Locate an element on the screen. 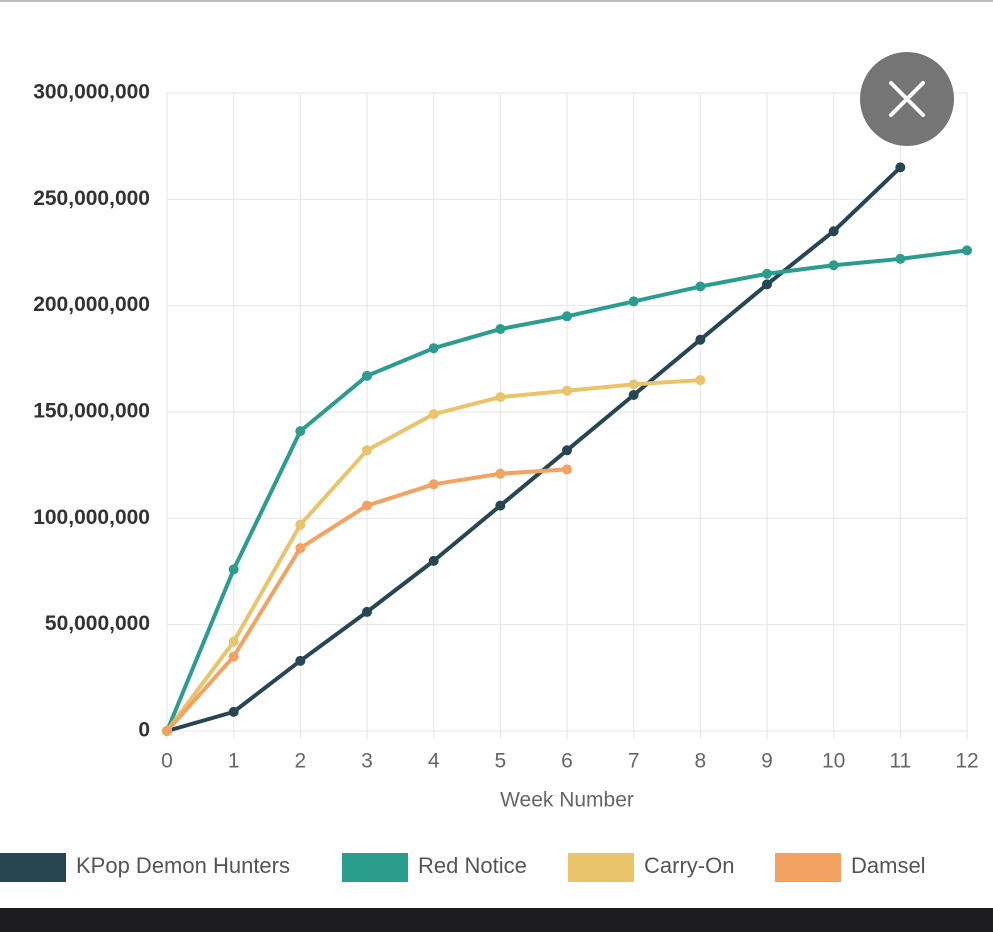  y-tick-label: 100,000,000 is located at coordinates (91, 517).